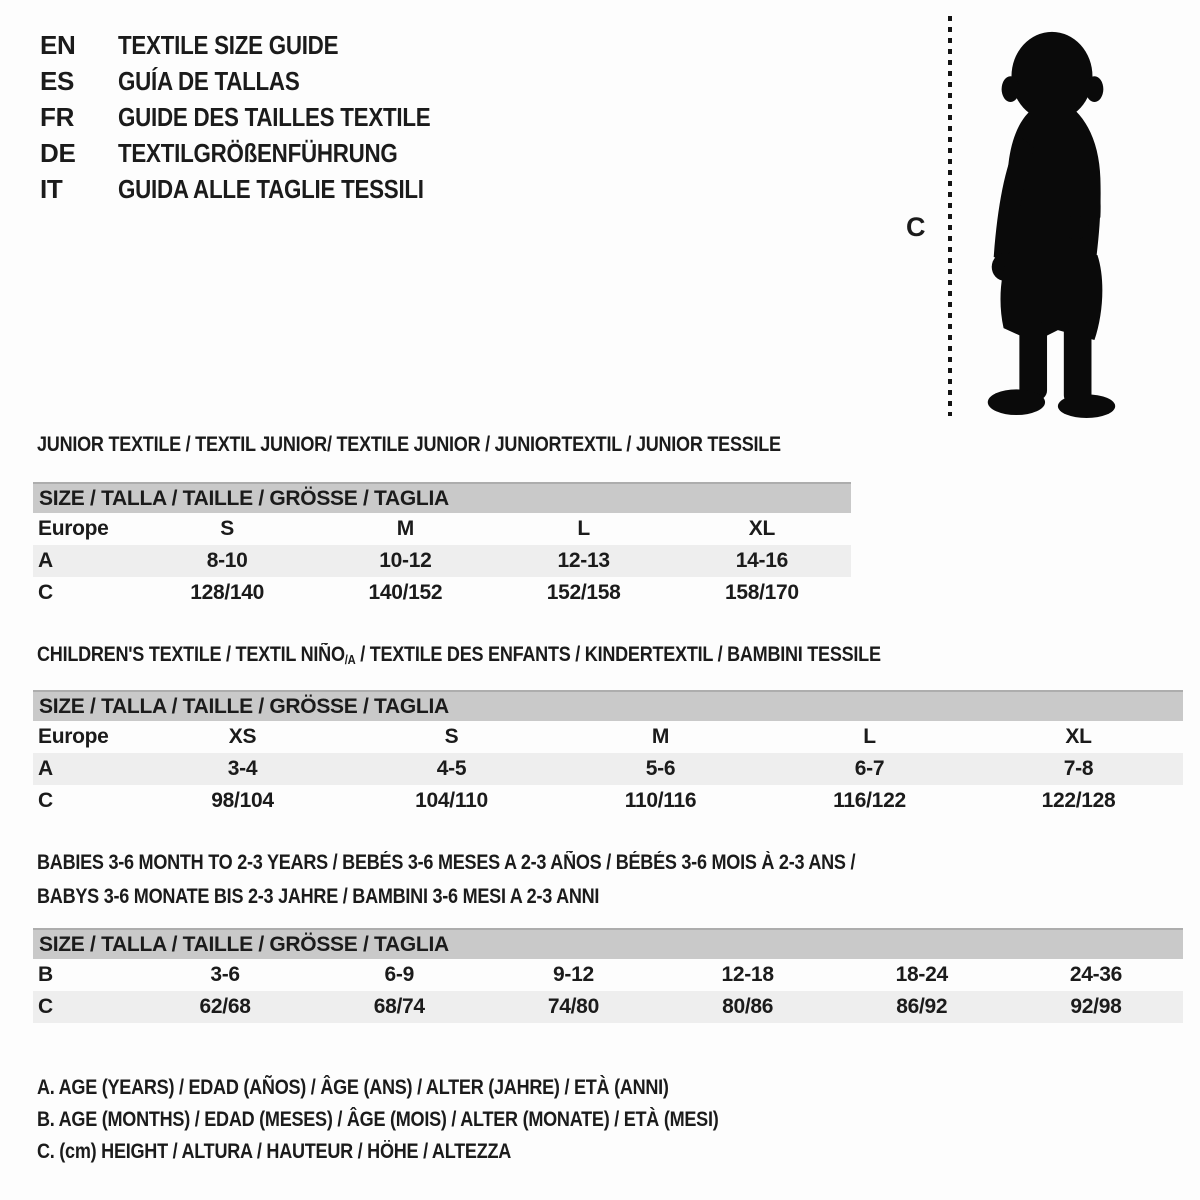  Describe the element at coordinates (271, 188) in the screenshot. I see `guide-title: GUIDA ALLE TAGLIE TESSILI` at that location.